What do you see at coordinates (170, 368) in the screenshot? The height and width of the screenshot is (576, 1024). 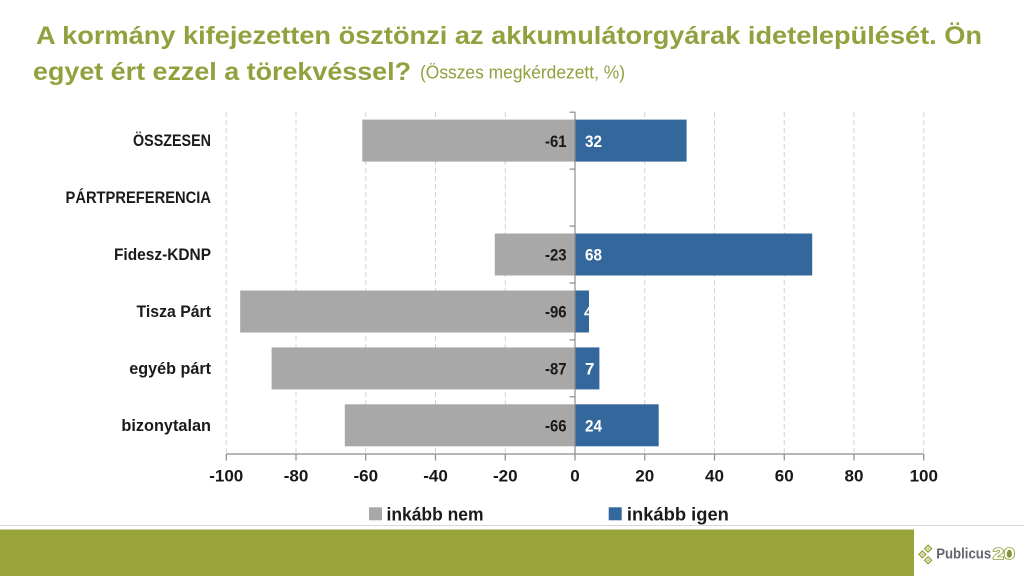 I see `svg-text: egyéb párt` at bounding box center [170, 368].